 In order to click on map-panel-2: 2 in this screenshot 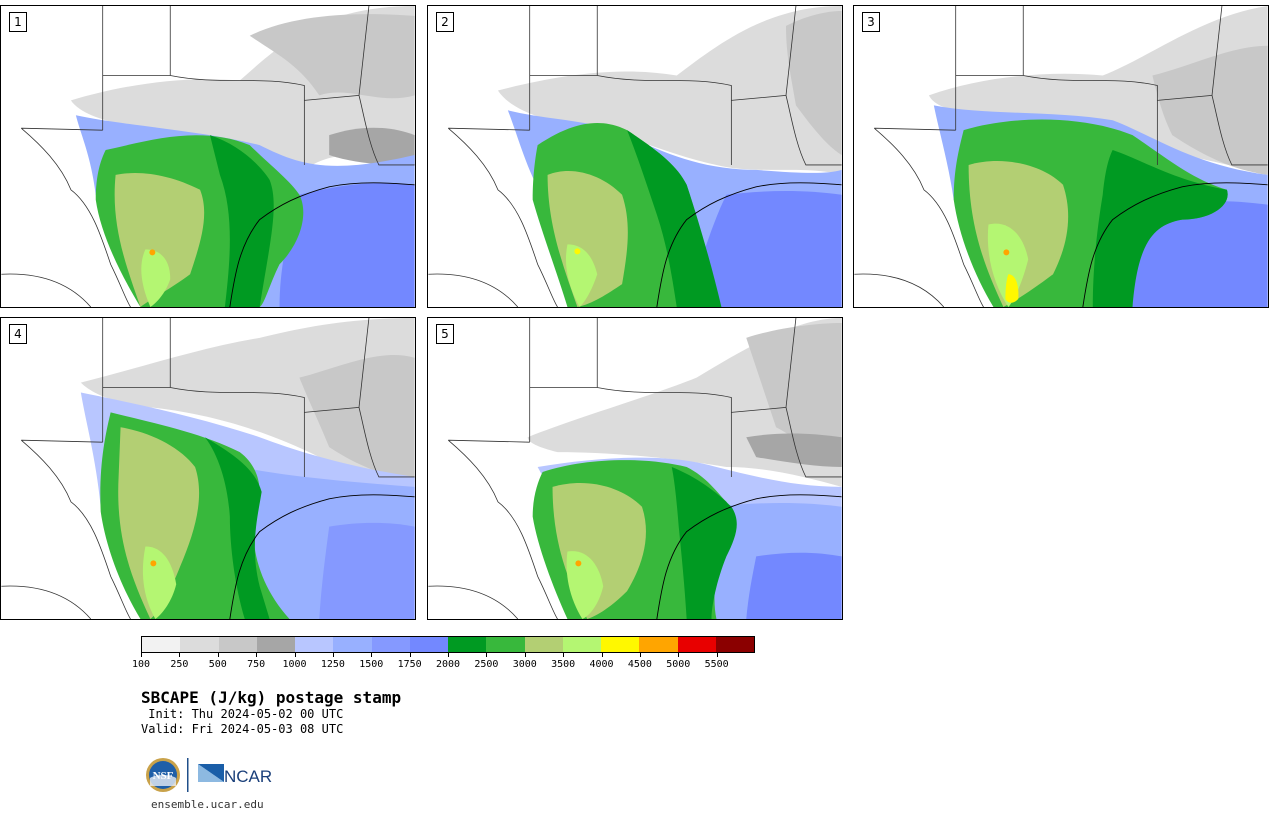, I will do `click(635, 156)`.